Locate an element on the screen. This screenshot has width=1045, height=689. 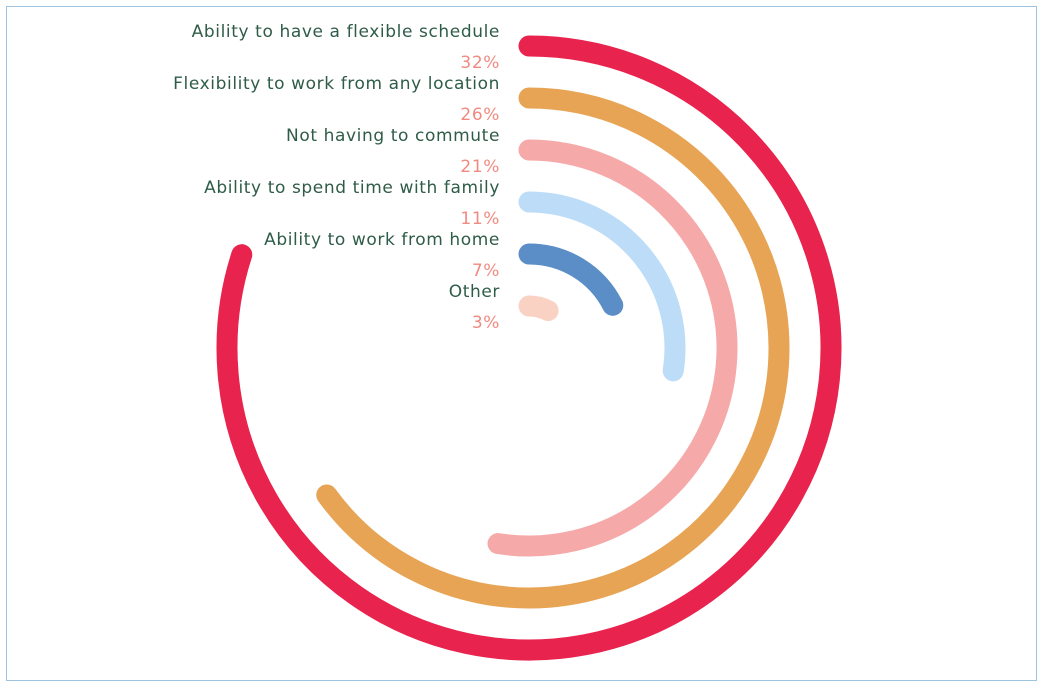
value-label-5: 7% is located at coordinates (486, 271).